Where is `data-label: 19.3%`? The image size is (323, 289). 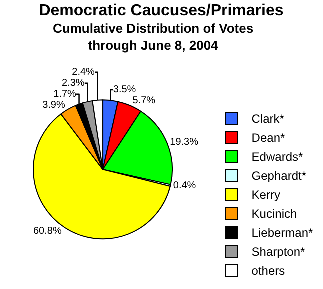
data-label: 19.3% is located at coordinates (184, 142).